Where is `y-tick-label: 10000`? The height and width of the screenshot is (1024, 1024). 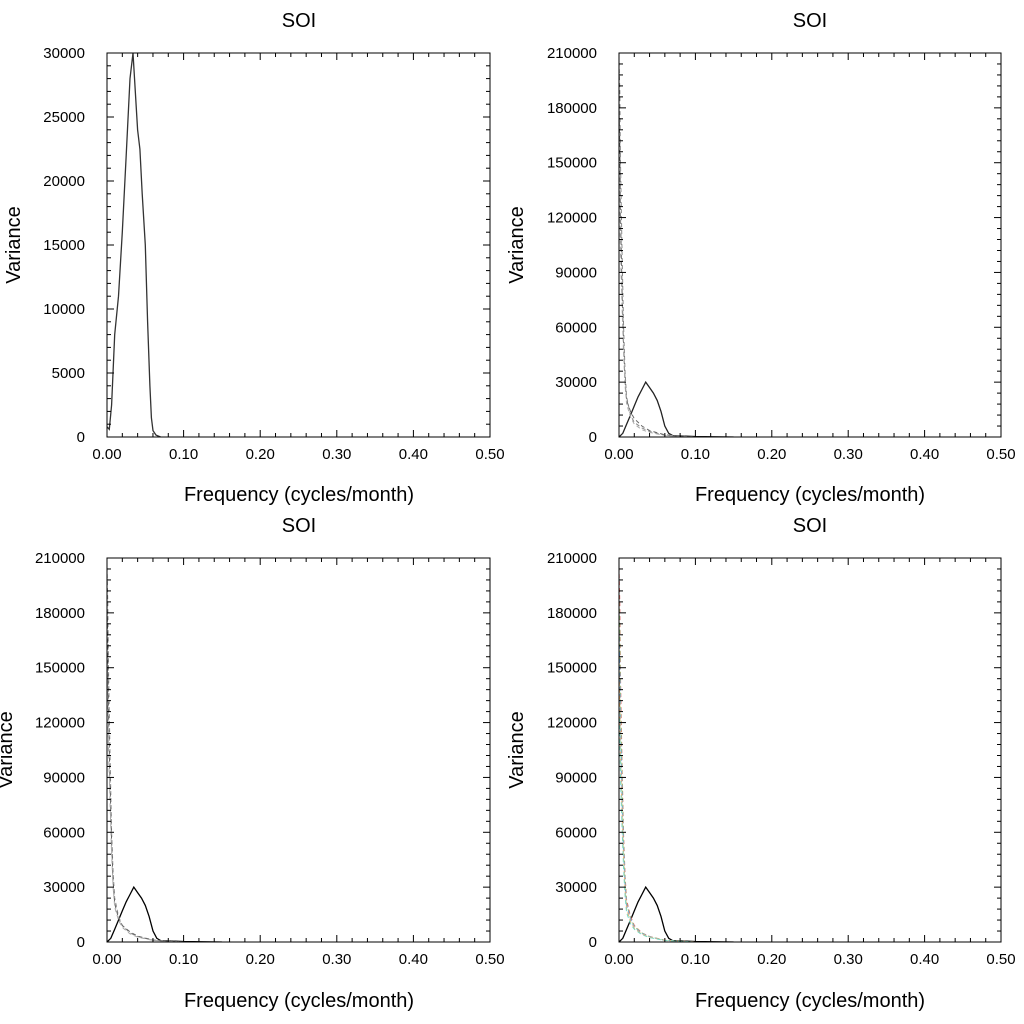 y-tick-label: 10000 is located at coordinates (64, 309).